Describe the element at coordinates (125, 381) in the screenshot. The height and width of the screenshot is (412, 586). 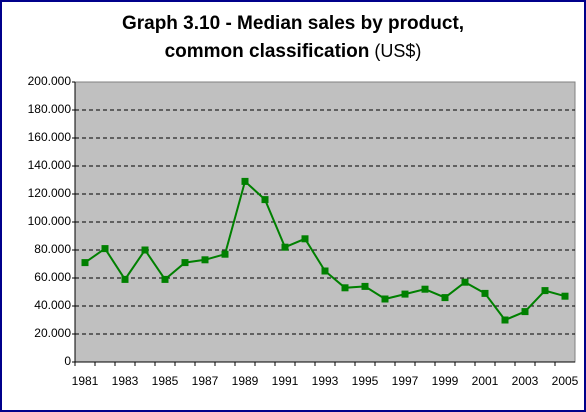
I see `x-tick-label: 1983` at that location.